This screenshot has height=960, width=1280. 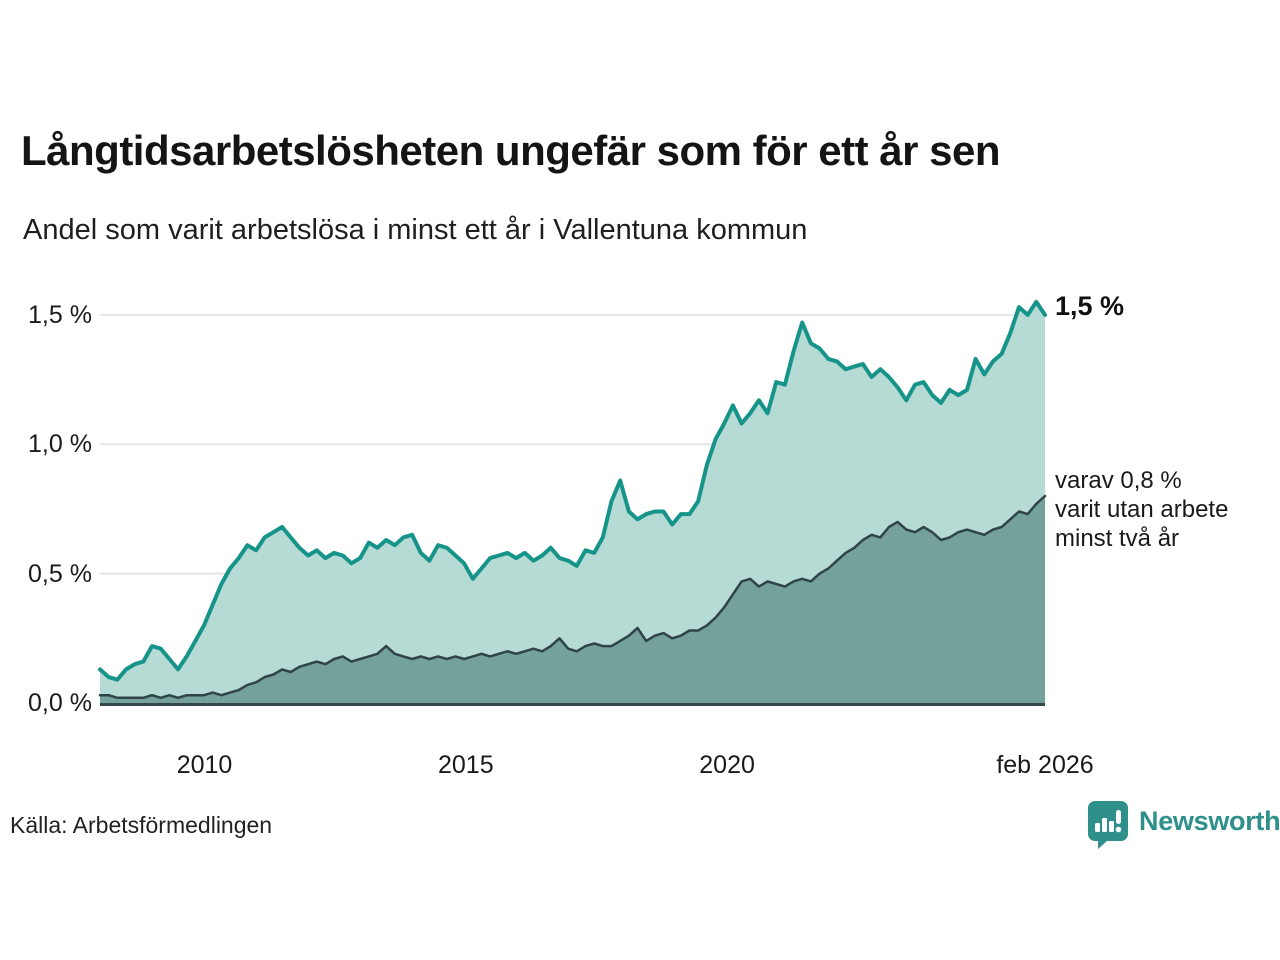 What do you see at coordinates (466, 765) in the screenshot?
I see `x-axis-tick-label: 2015` at bounding box center [466, 765].